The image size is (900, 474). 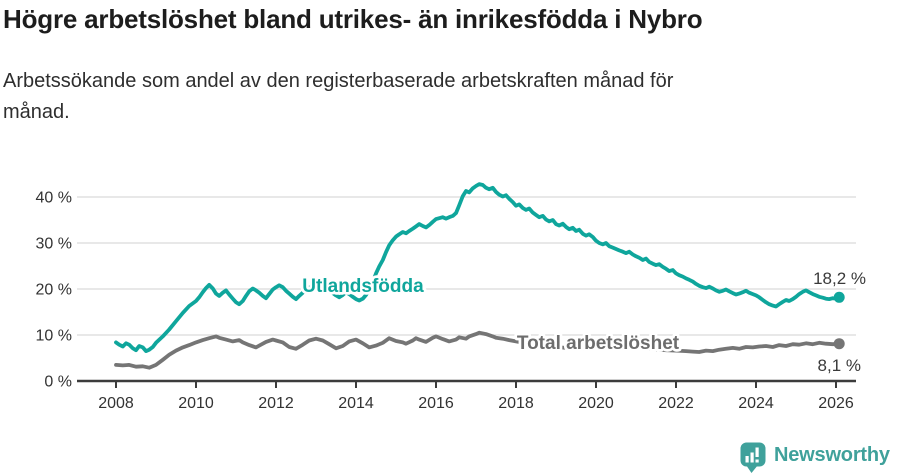 What do you see at coordinates (747, 459) in the screenshot?
I see `bar-chart-bar1` at bounding box center [747, 459].